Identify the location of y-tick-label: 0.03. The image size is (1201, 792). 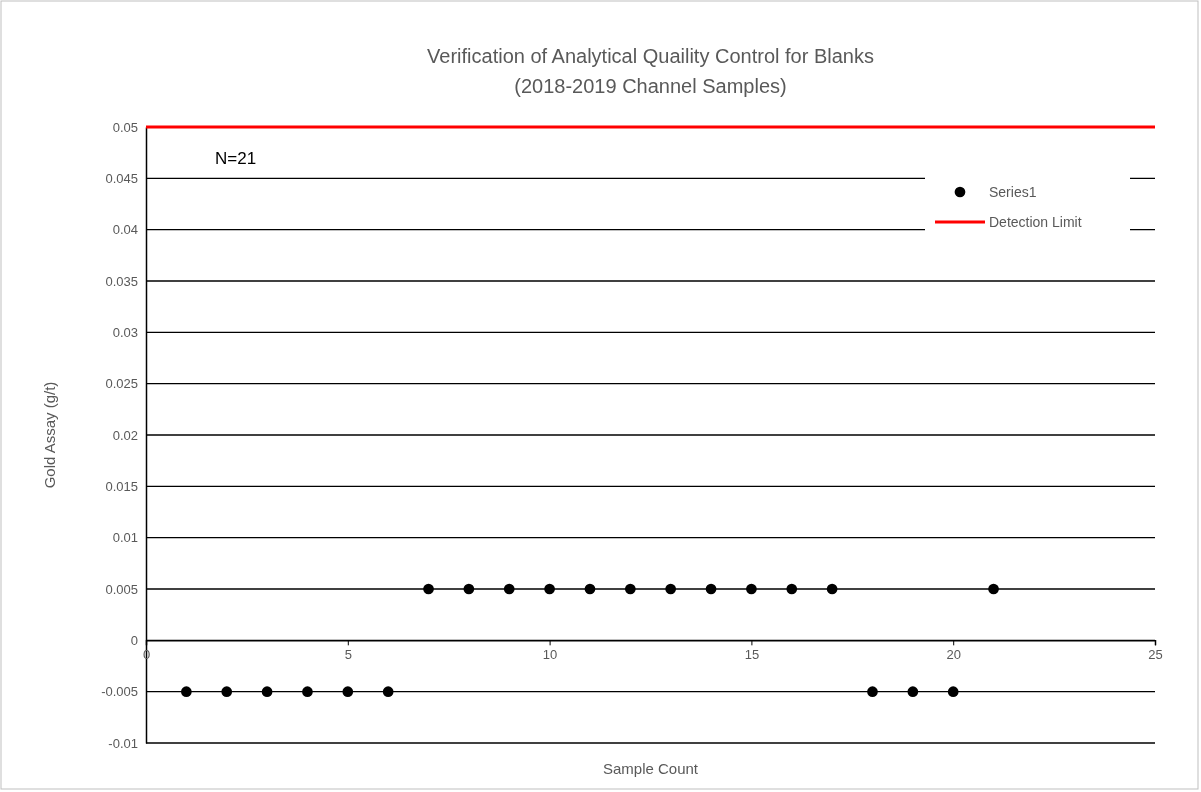
(125, 332).